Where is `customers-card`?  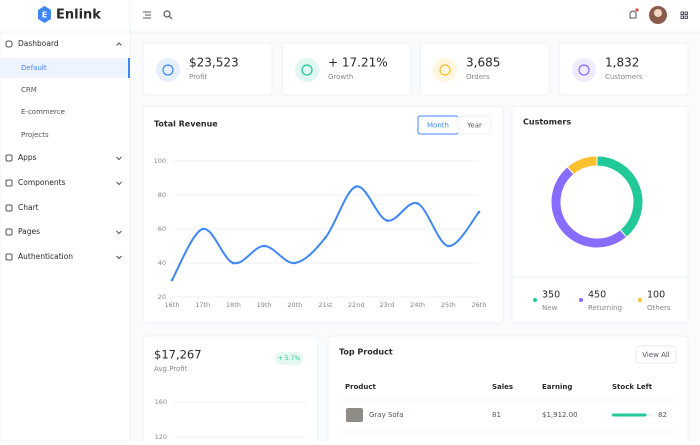
customers-card is located at coordinates (600, 214).